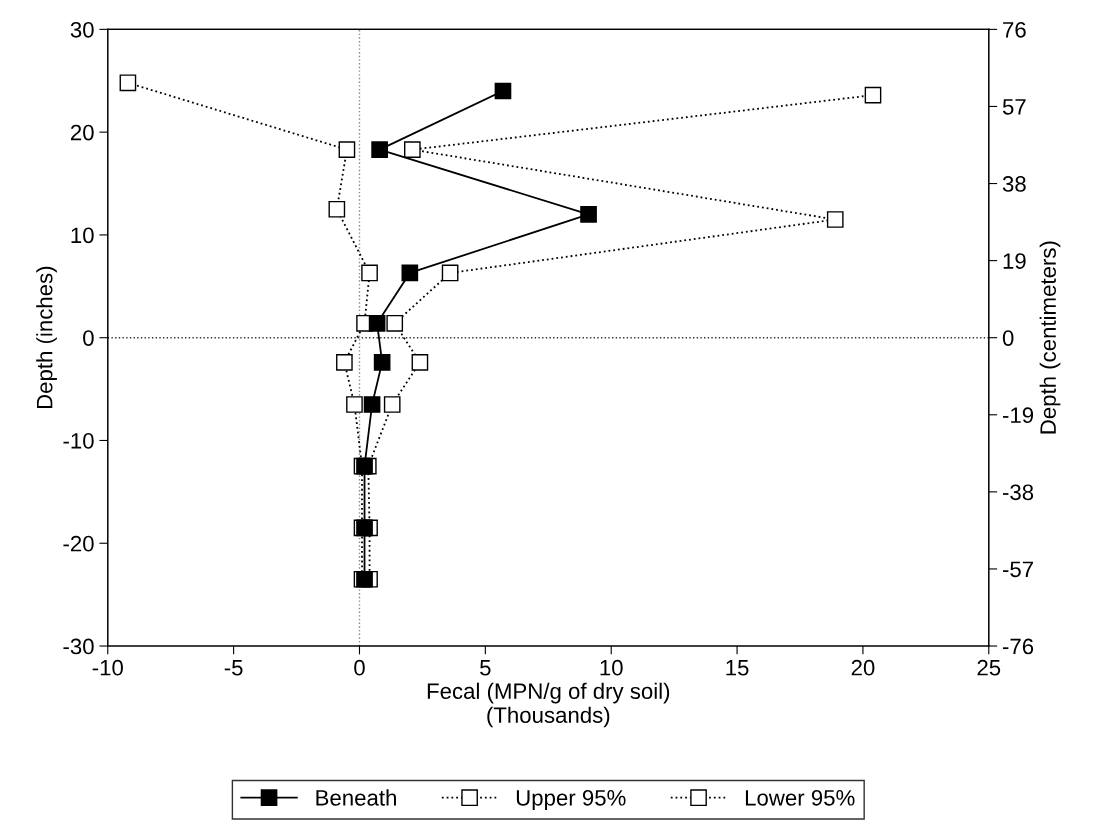 The image size is (1111, 839). I want to click on y2-tick-label: -76, so click(1018, 646).